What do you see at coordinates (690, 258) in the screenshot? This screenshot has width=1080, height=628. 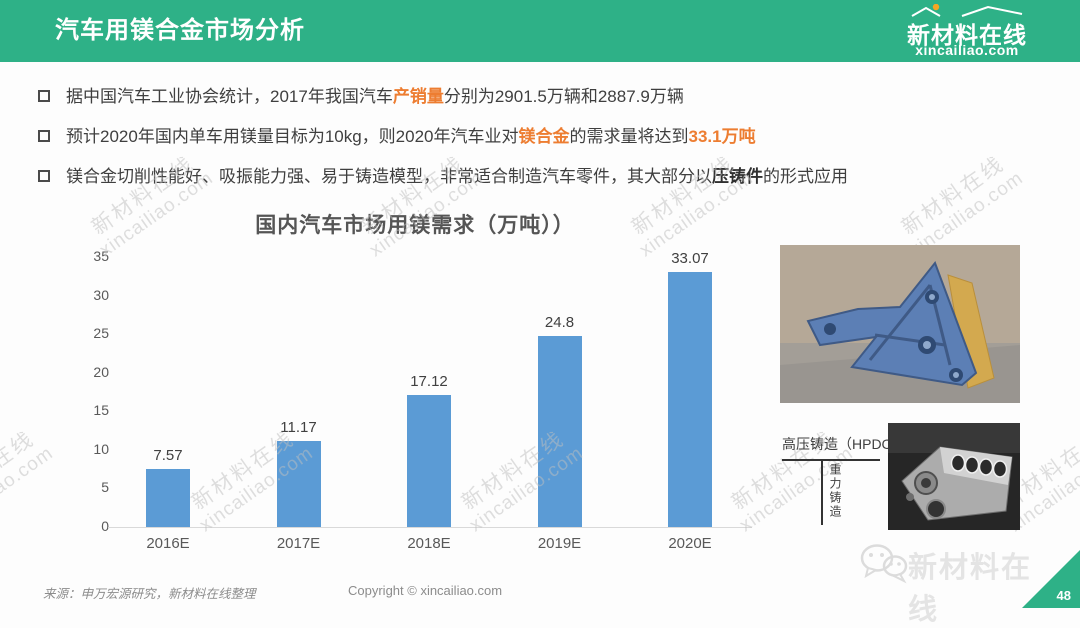 I see `bar-value-label: 33.07` at bounding box center [690, 258].